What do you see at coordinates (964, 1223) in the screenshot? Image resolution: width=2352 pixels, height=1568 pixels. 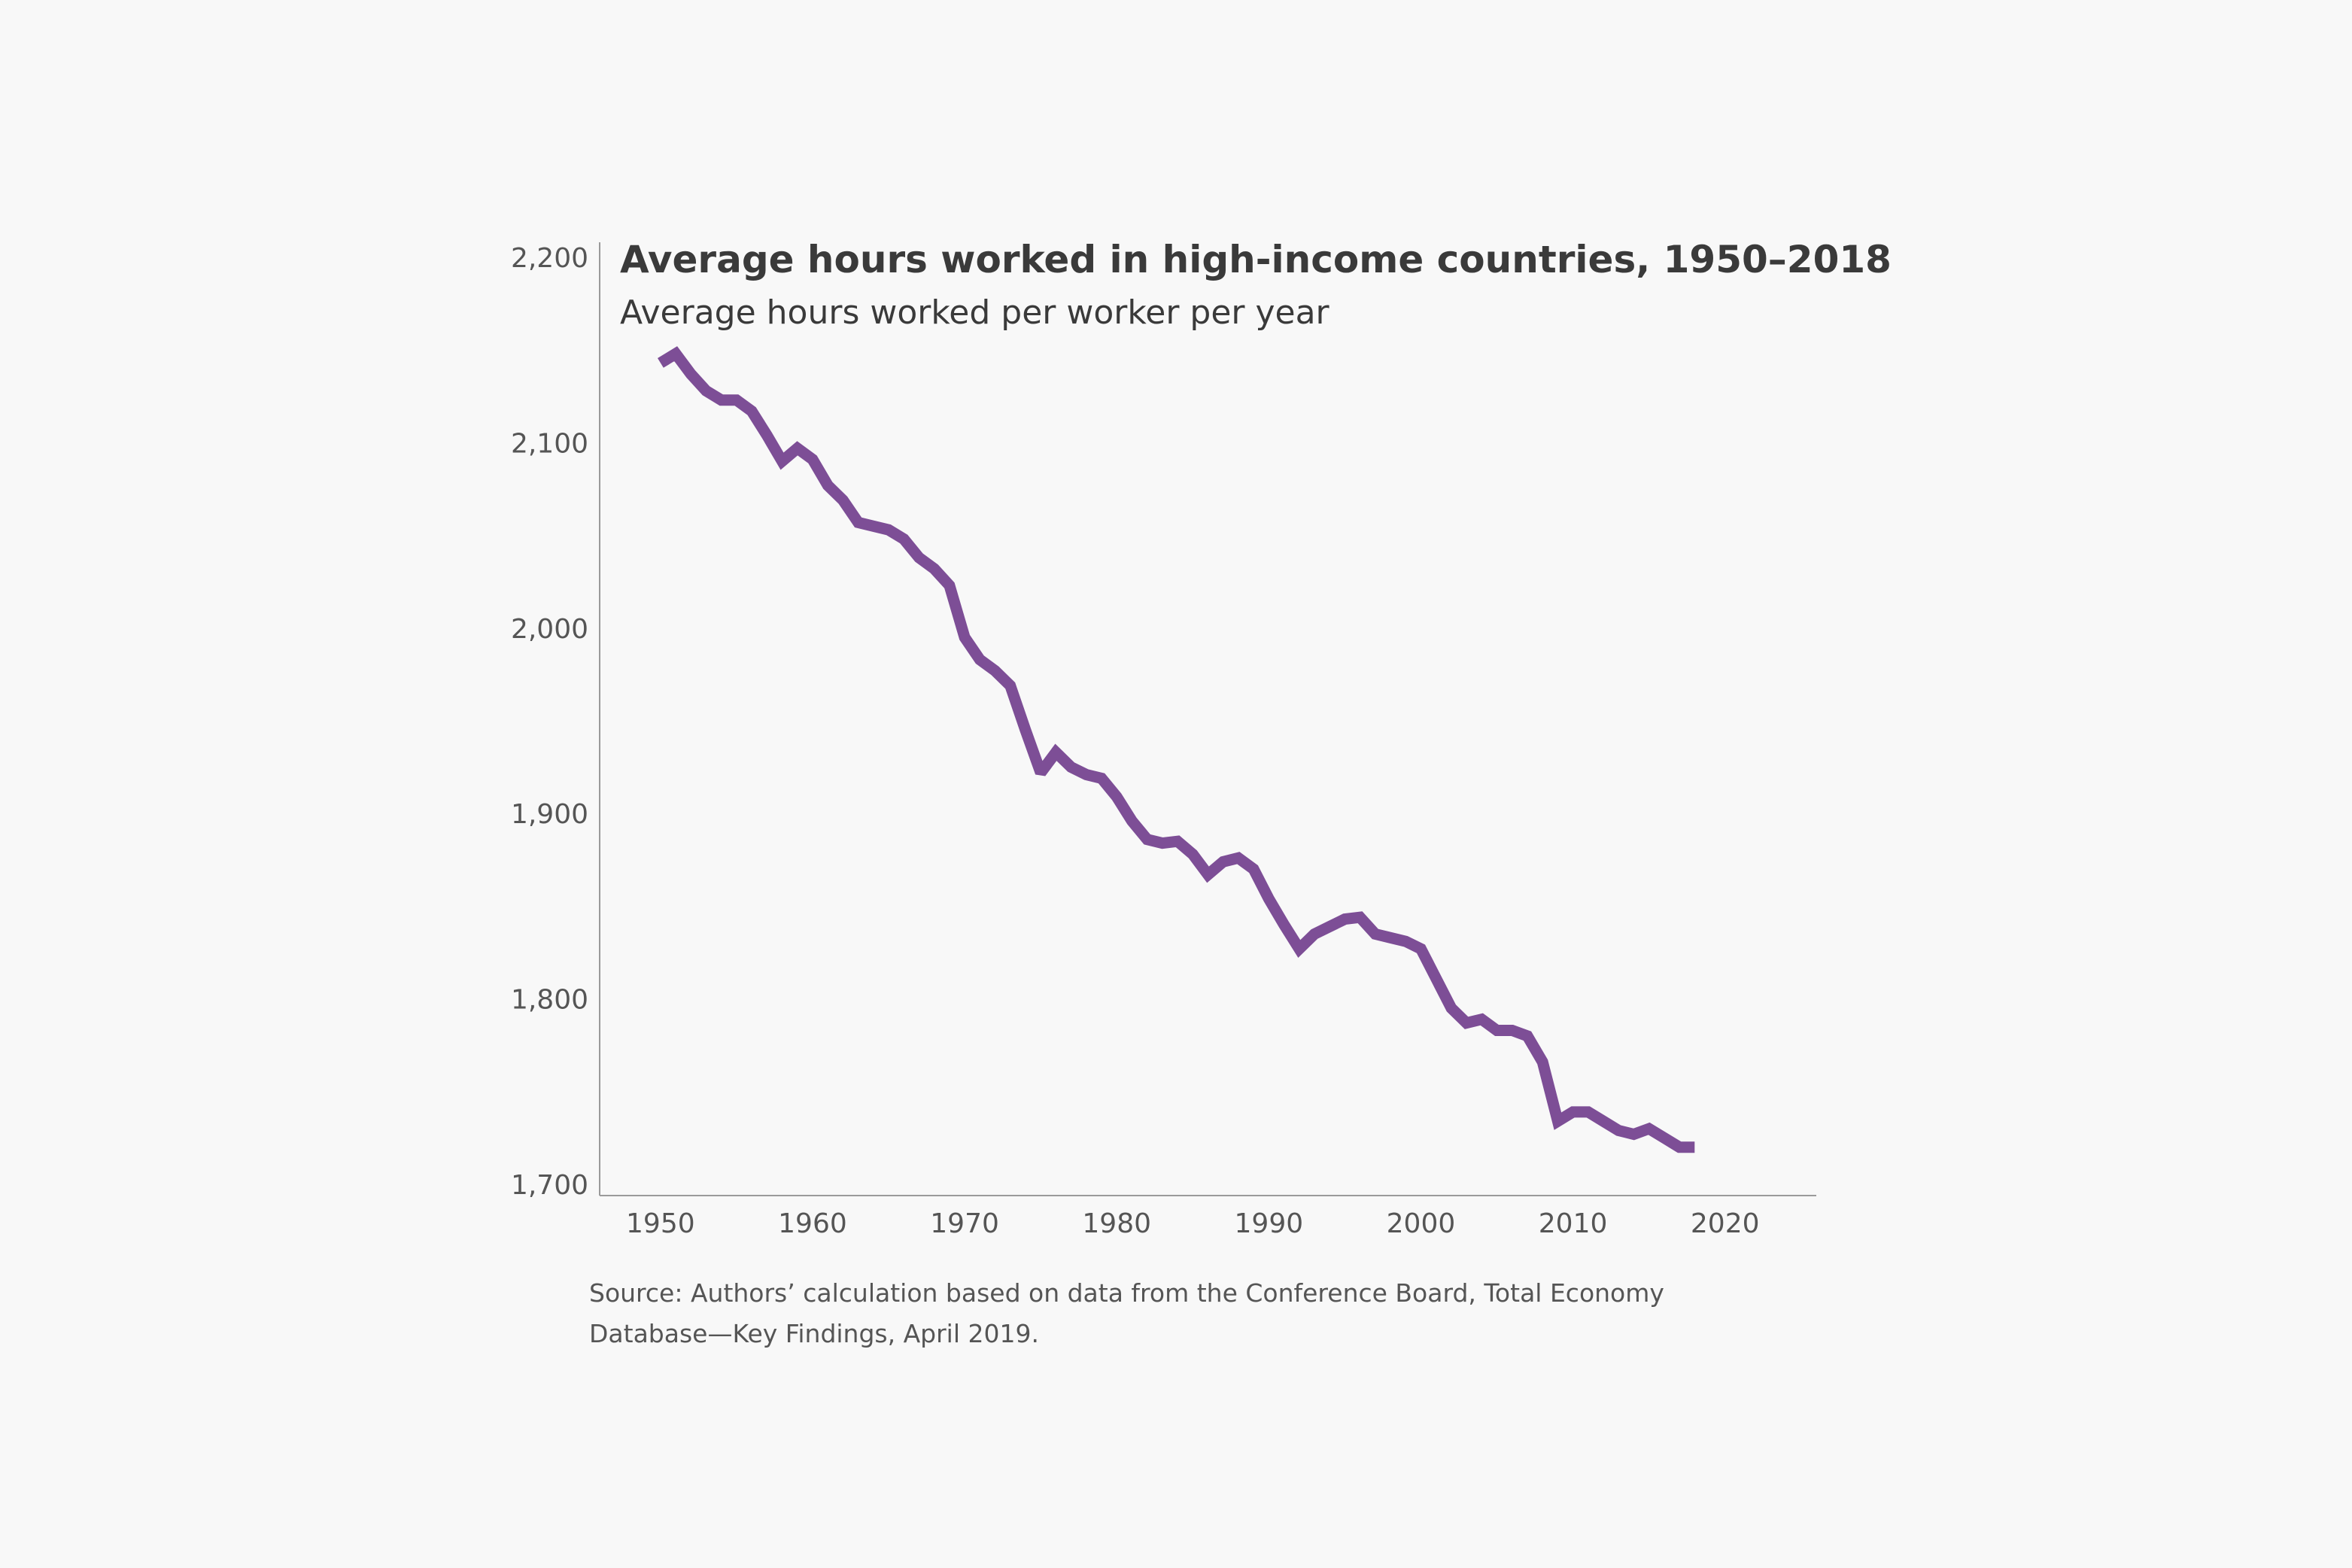 I see `x-tick-label: 1970` at bounding box center [964, 1223].